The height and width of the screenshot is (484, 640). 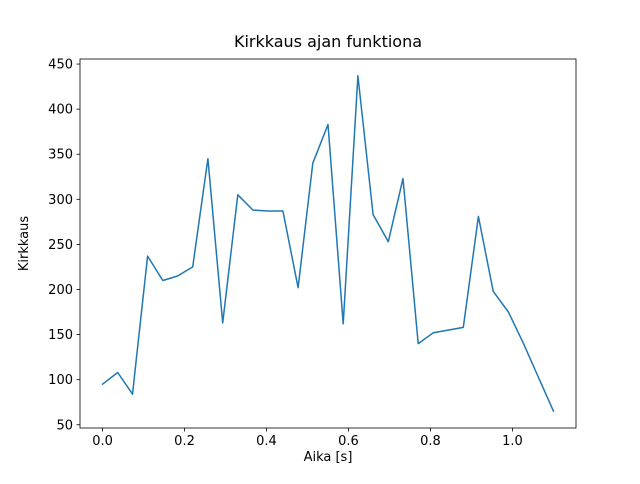 I want to click on x-axis-label: Aika [s], so click(x=328, y=457).